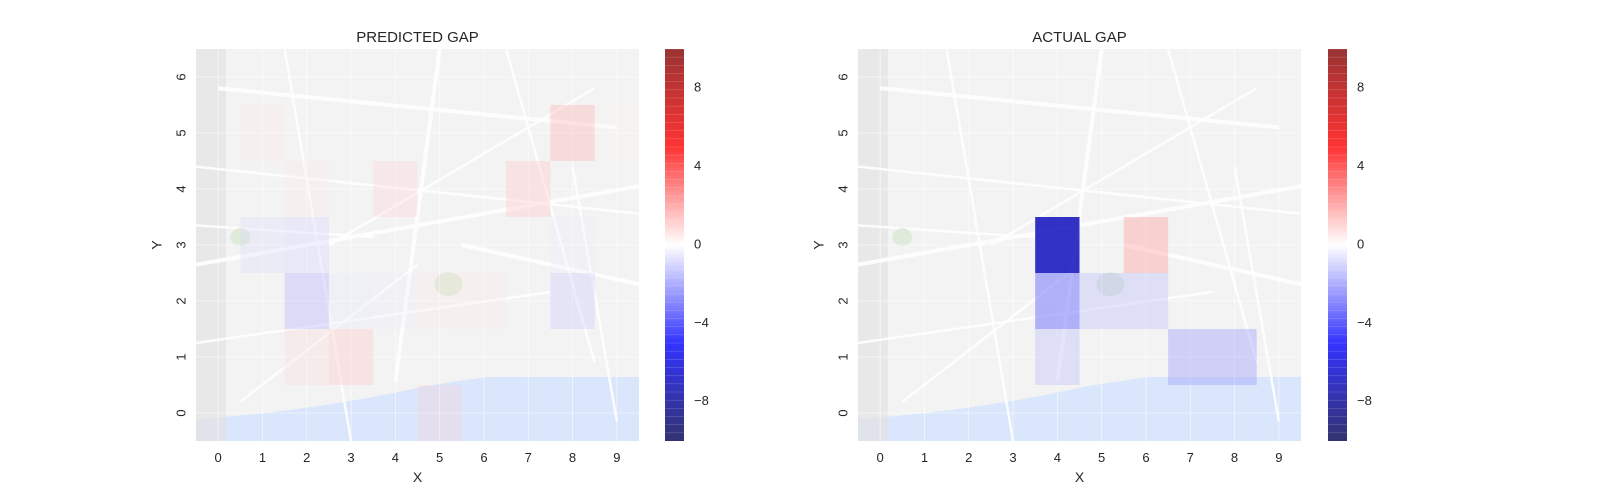  Describe the element at coordinates (674, 245) in the screenshot. I see `colorbar-gradient` at that location.